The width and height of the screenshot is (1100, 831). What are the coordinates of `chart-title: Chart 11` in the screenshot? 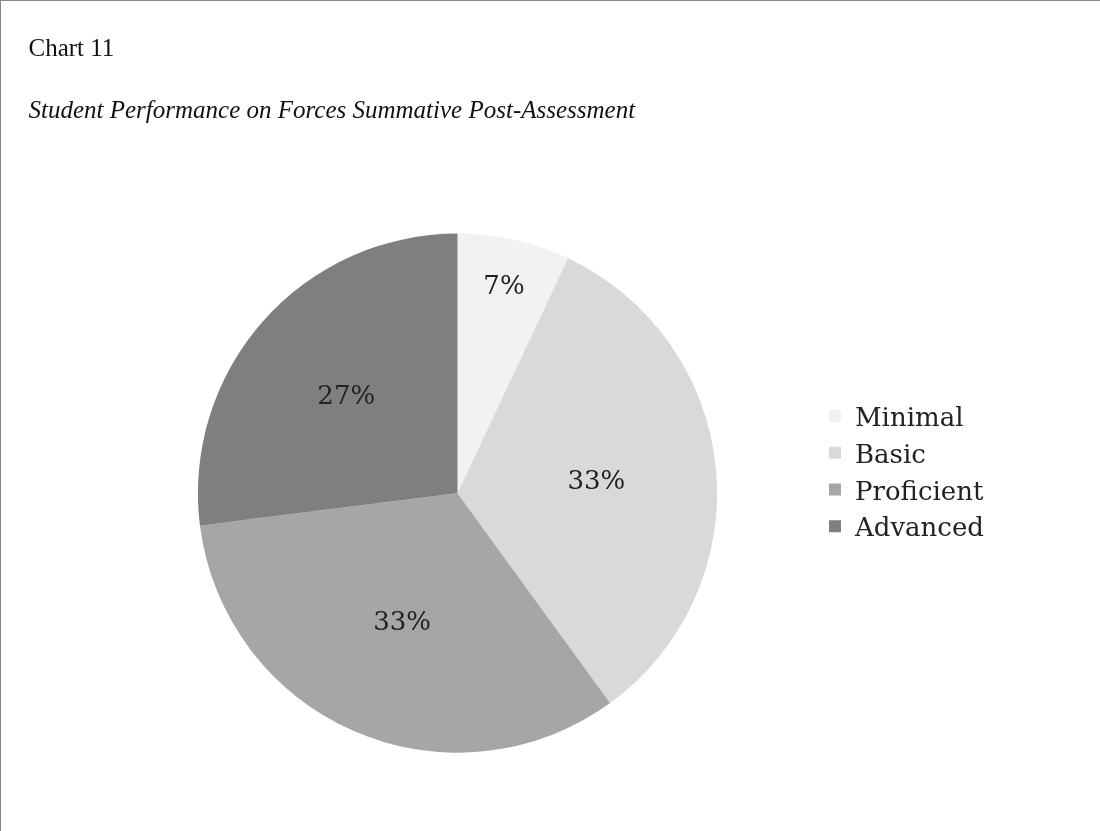 It's located at (71, 47).